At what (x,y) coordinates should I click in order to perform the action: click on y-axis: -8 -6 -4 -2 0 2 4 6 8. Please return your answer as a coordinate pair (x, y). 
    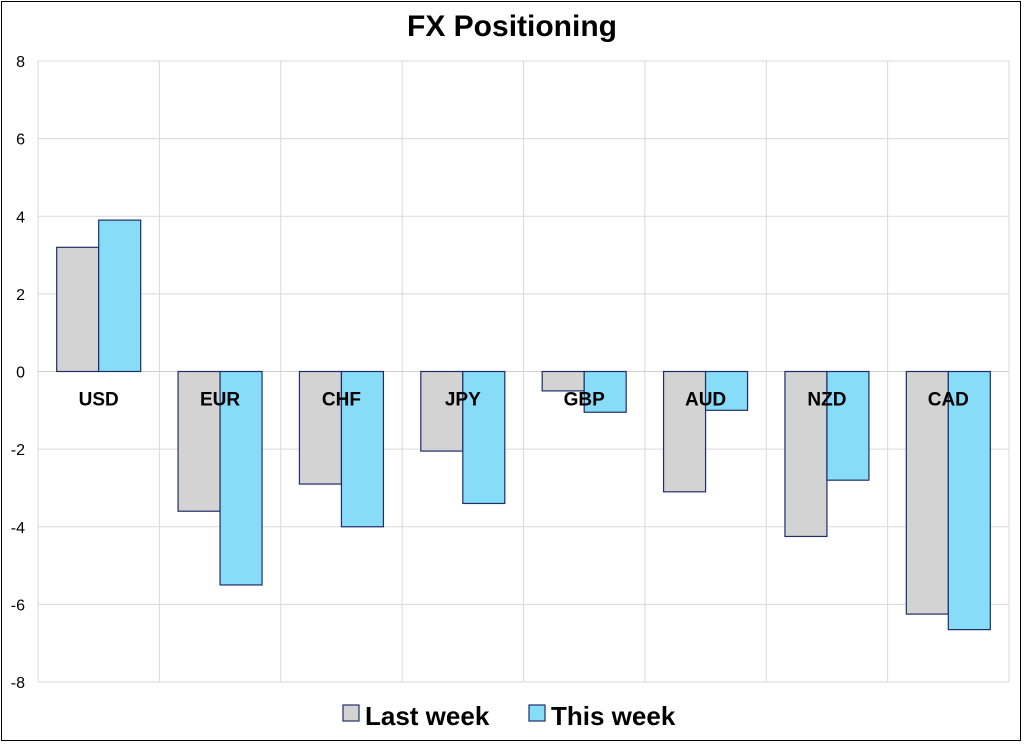
    Looking at the image, I should click on (18, 373).